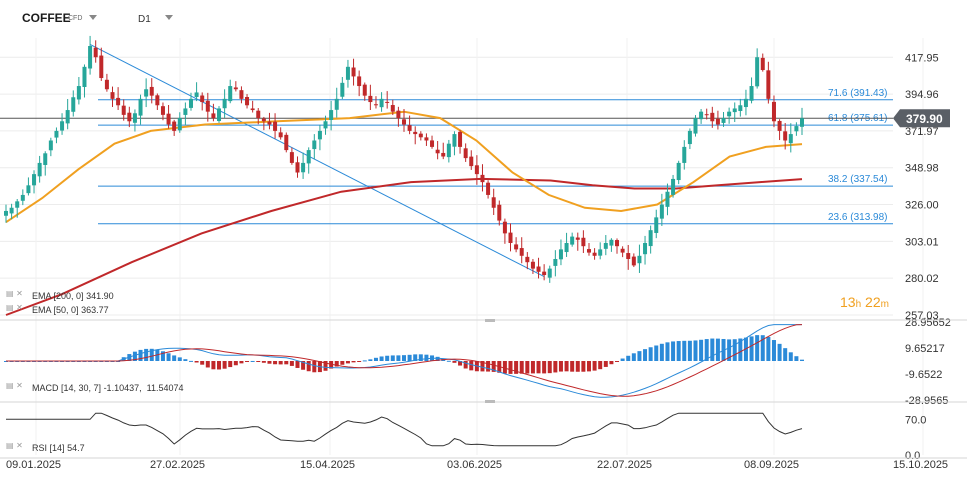 The height and width of the screenshot is (485, 967). I want to click on rsi-line, so click(404, 429).